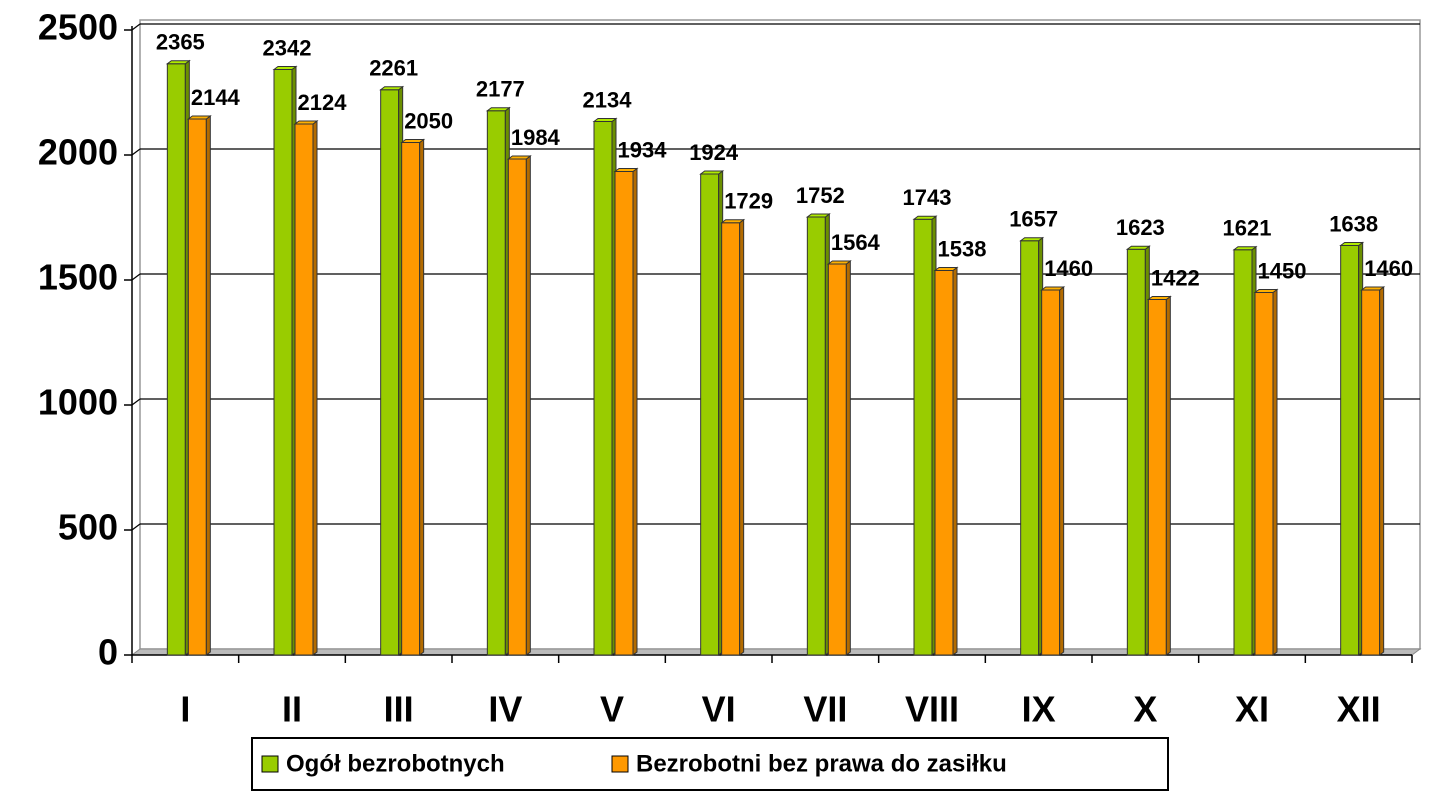 The image size is (1433, 792). I want to click on data-label: 1422, so click(1175, 277).